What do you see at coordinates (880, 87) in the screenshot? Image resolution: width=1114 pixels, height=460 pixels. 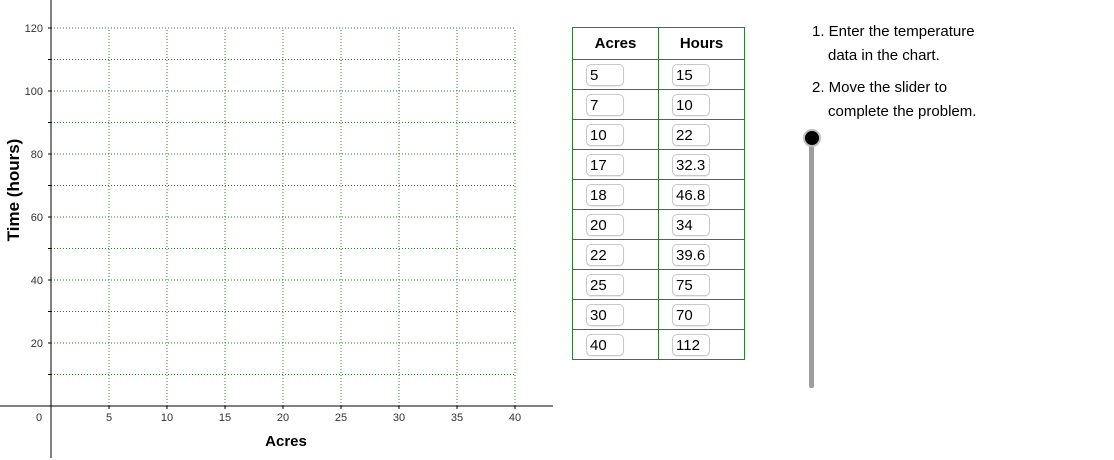 I see `instruction-step2-line1: 2. Move the slider to` at bounding box center [880, 87].